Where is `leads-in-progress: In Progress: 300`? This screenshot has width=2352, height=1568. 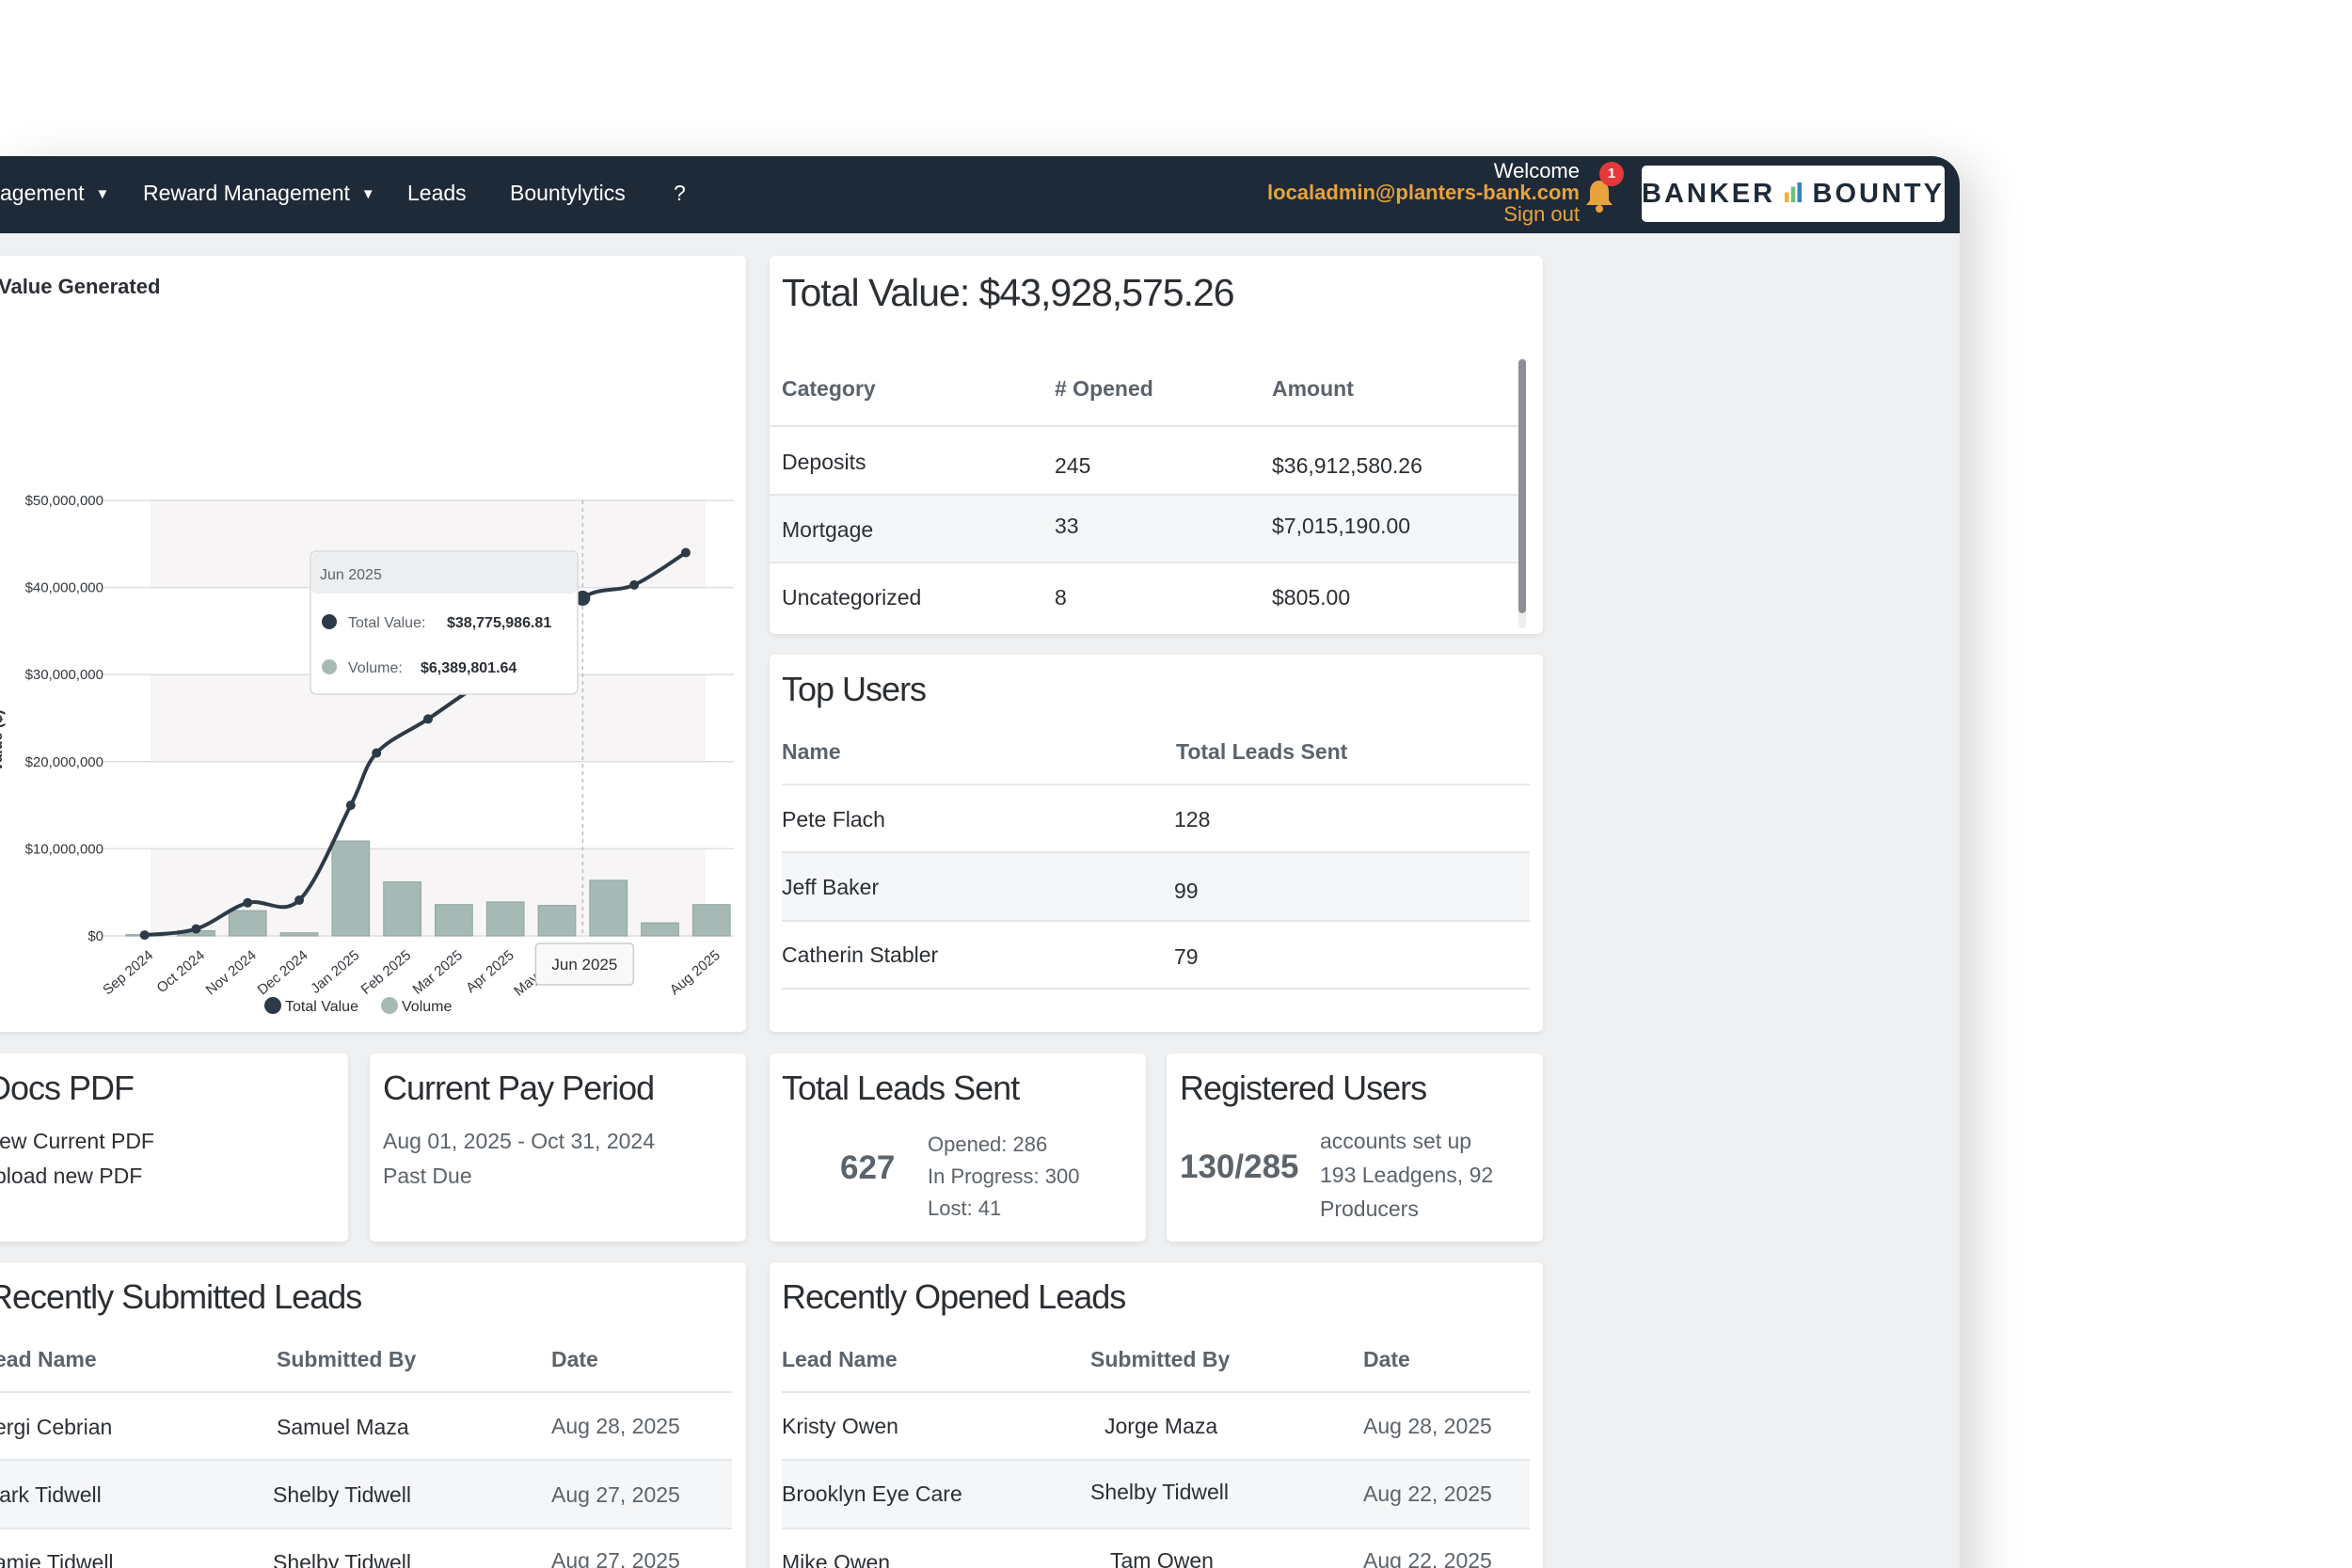
leads-in-progress: In Progress: 300 is located at coordinates (1004, 1176).